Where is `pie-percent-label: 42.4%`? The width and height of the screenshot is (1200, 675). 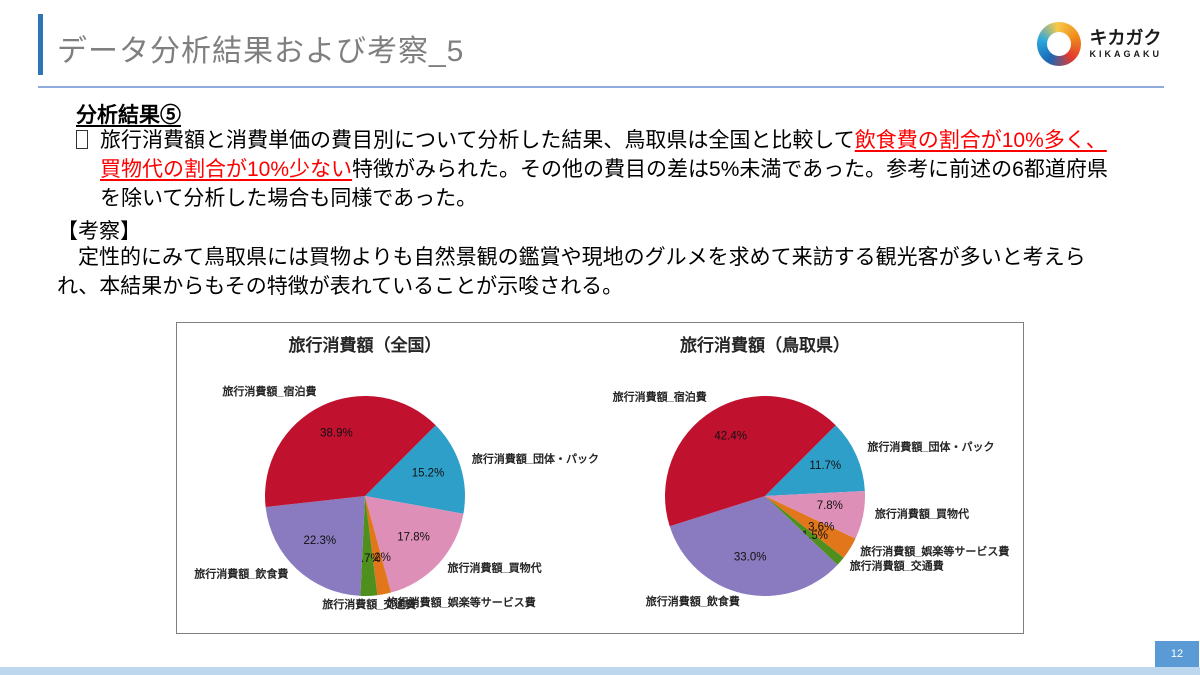
pie-percent-label: 42.4% is located at coordinates (730, 437).